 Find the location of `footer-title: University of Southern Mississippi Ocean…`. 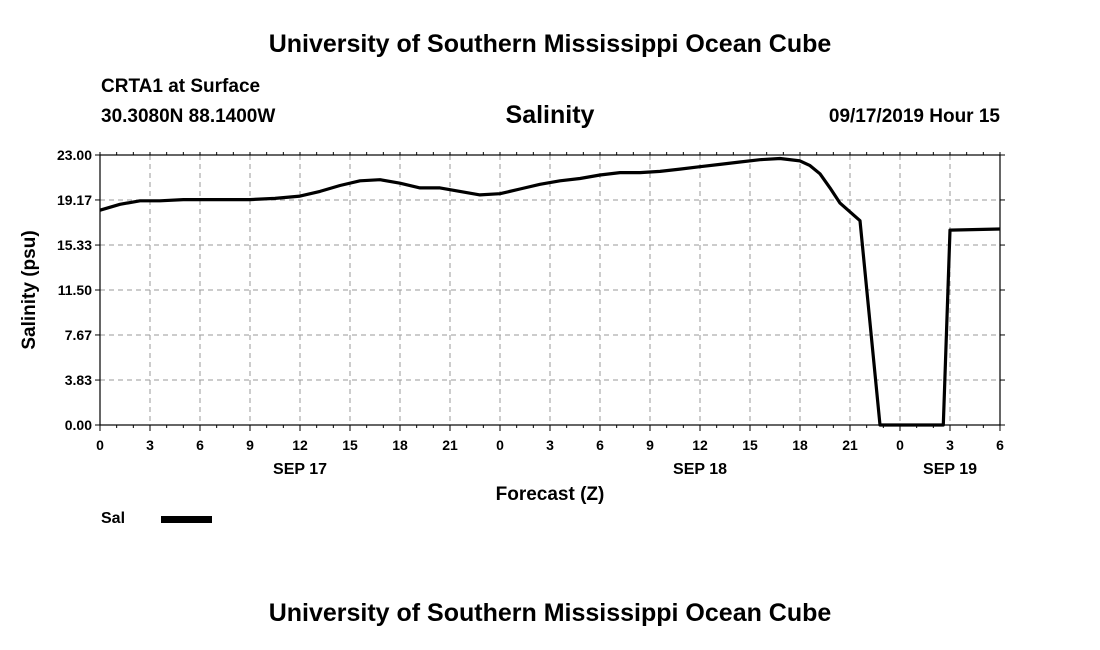

footer-title: University of Southern Mississippi Ocean… is located at coordinates (550, 613).